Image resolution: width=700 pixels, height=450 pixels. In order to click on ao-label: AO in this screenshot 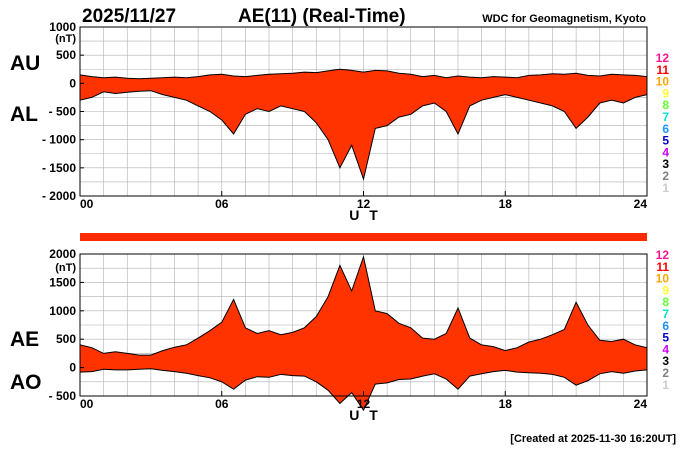, I will do `click(26, 382)`.